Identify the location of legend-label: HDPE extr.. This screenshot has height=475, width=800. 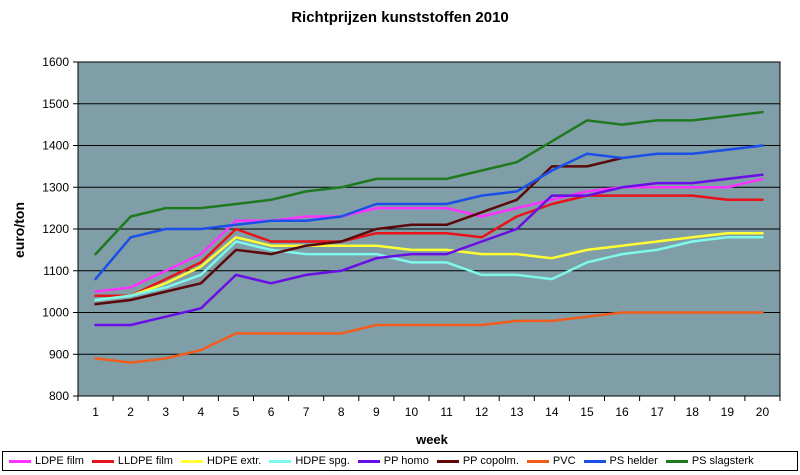
(234, 461).